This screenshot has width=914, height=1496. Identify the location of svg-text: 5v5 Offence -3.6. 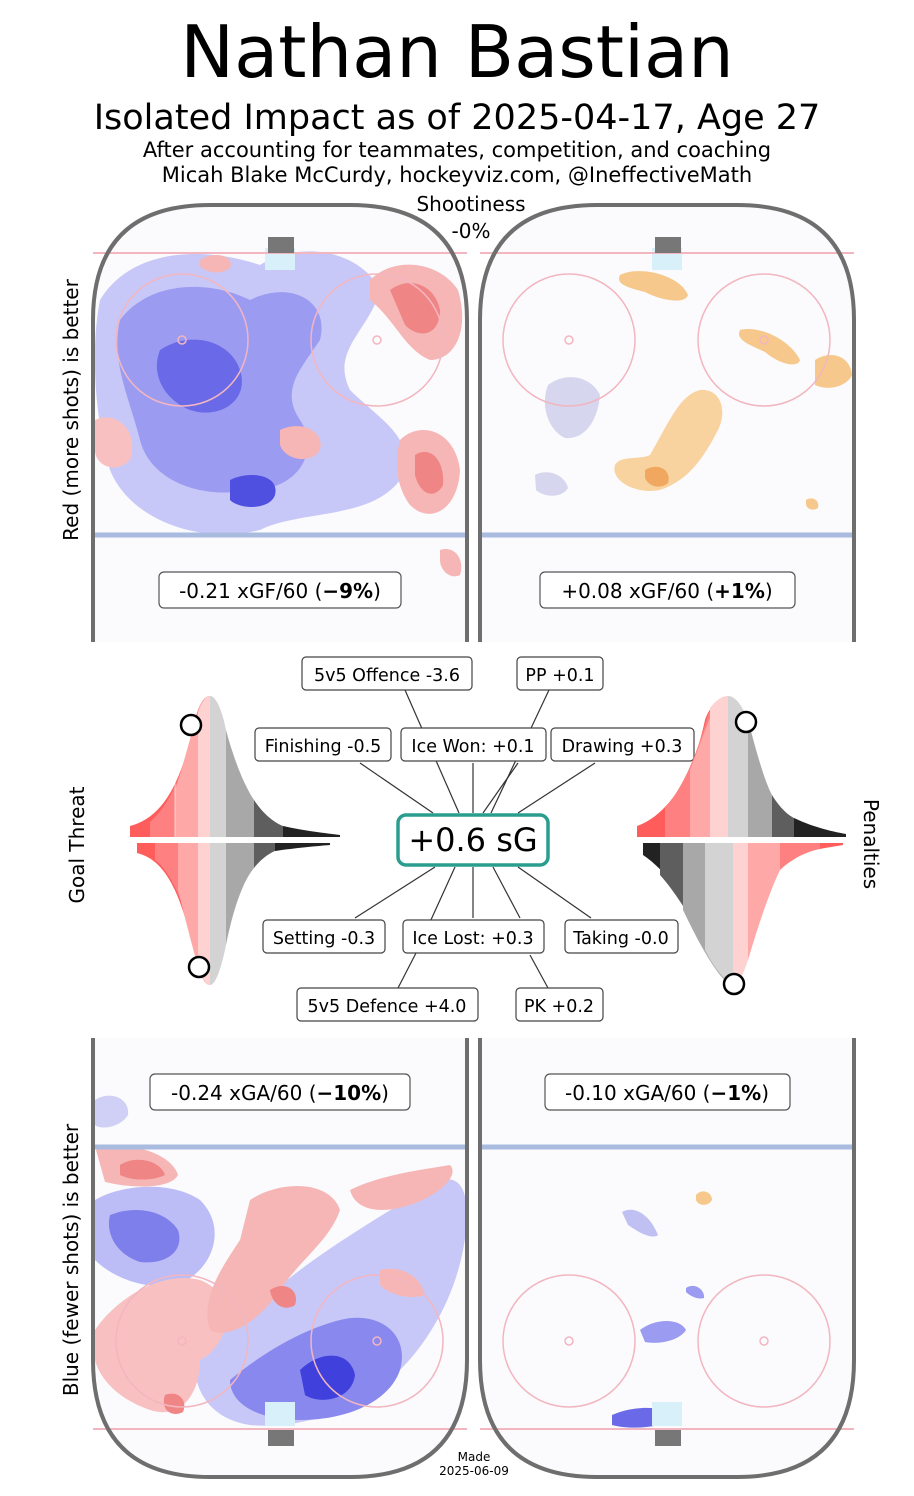
(387, 676).